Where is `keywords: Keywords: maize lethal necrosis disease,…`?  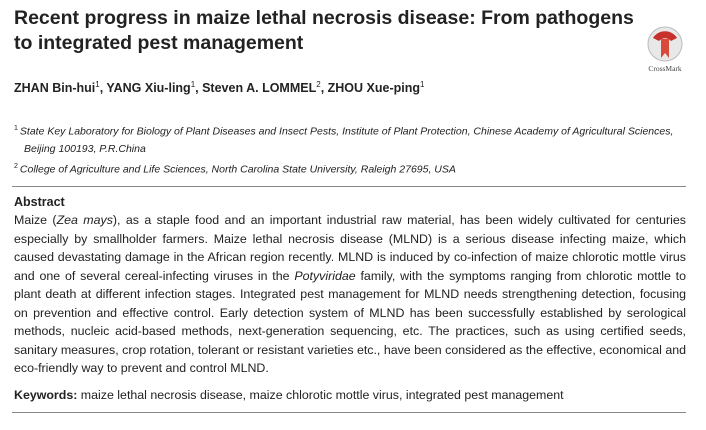 keywords: Keywords: maize lethal necrosis disease,… is located at coordinates (289, 395).